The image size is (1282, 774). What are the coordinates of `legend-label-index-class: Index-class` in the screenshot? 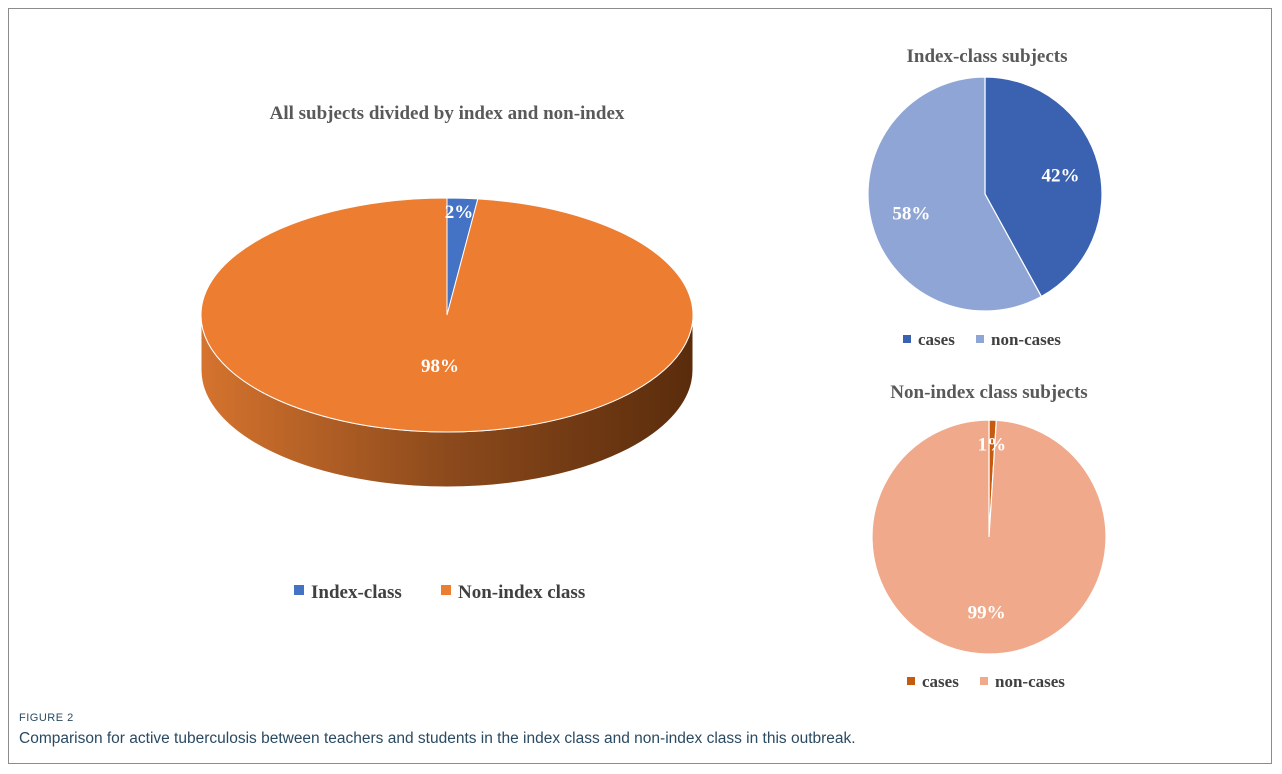 It's located at (356, 592).